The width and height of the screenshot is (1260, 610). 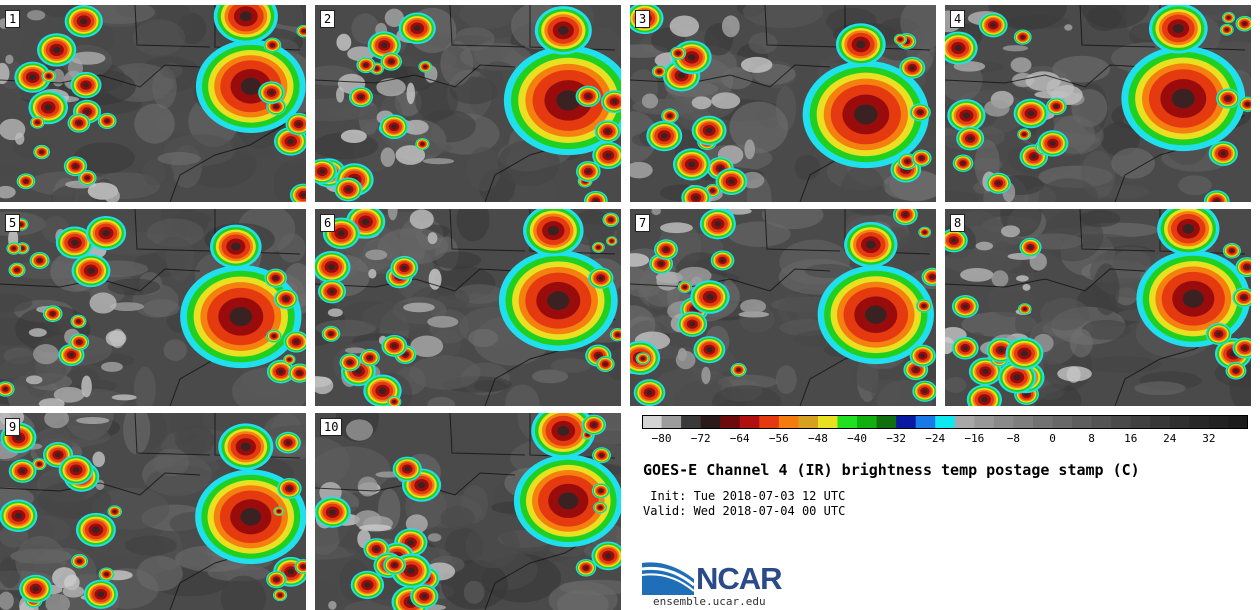 I want to click on colorbar-tick-label: 16, so click(x=1131, y=438).